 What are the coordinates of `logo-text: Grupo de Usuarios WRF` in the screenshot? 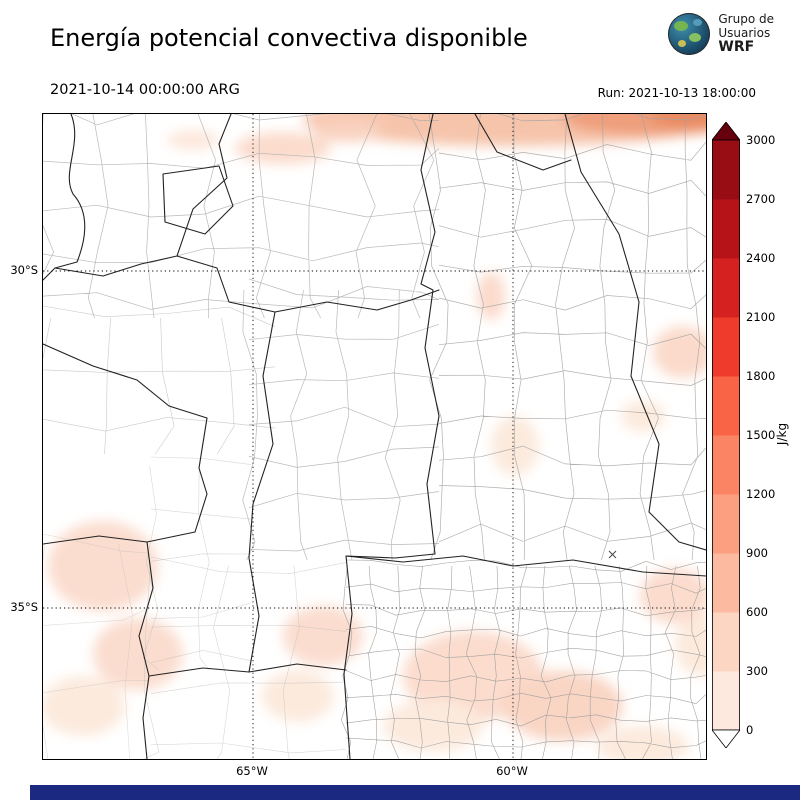 It's located at (746, 33).